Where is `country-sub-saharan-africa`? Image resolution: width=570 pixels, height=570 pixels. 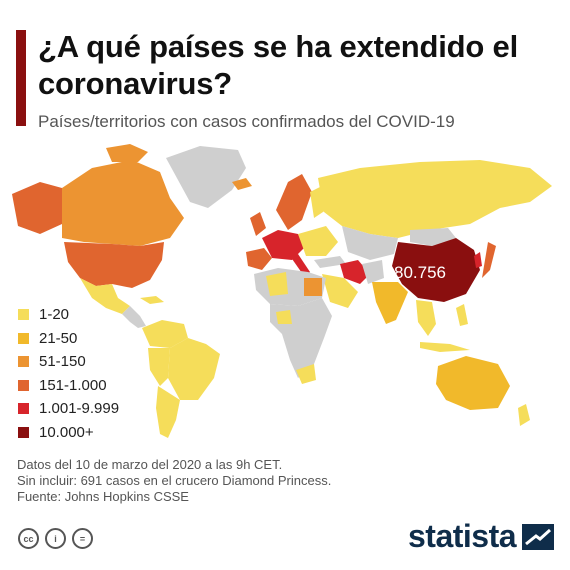 country-sub-saharan-africa is located at coordinates (301, 338).